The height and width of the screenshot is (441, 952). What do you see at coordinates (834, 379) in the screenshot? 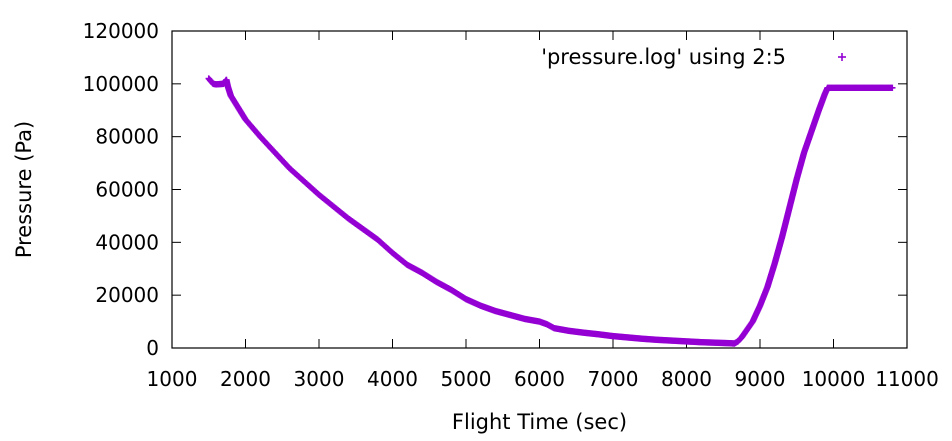
I see `x-tick-label: 10000` at bounding box center [834, 379].